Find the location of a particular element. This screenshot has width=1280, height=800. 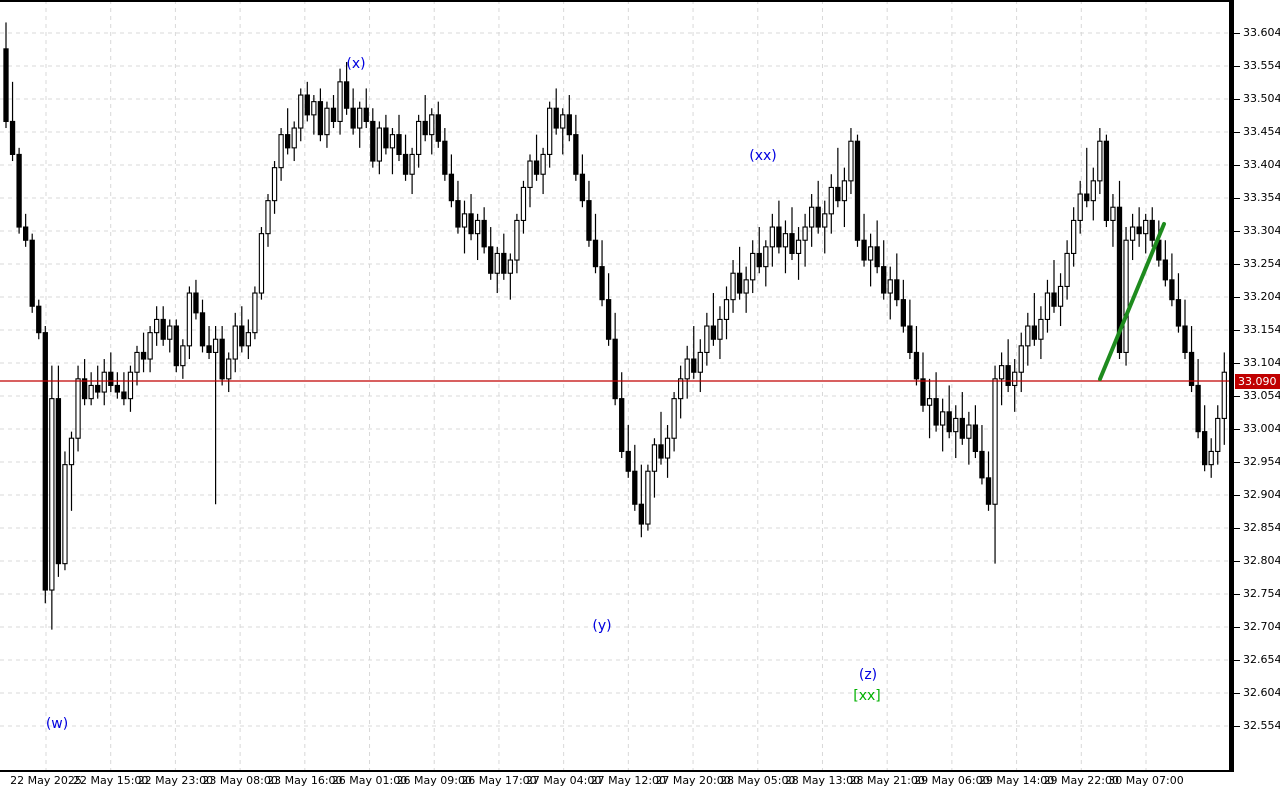

price-tick-label: 33.104 is located at coordinates (1261, 362).